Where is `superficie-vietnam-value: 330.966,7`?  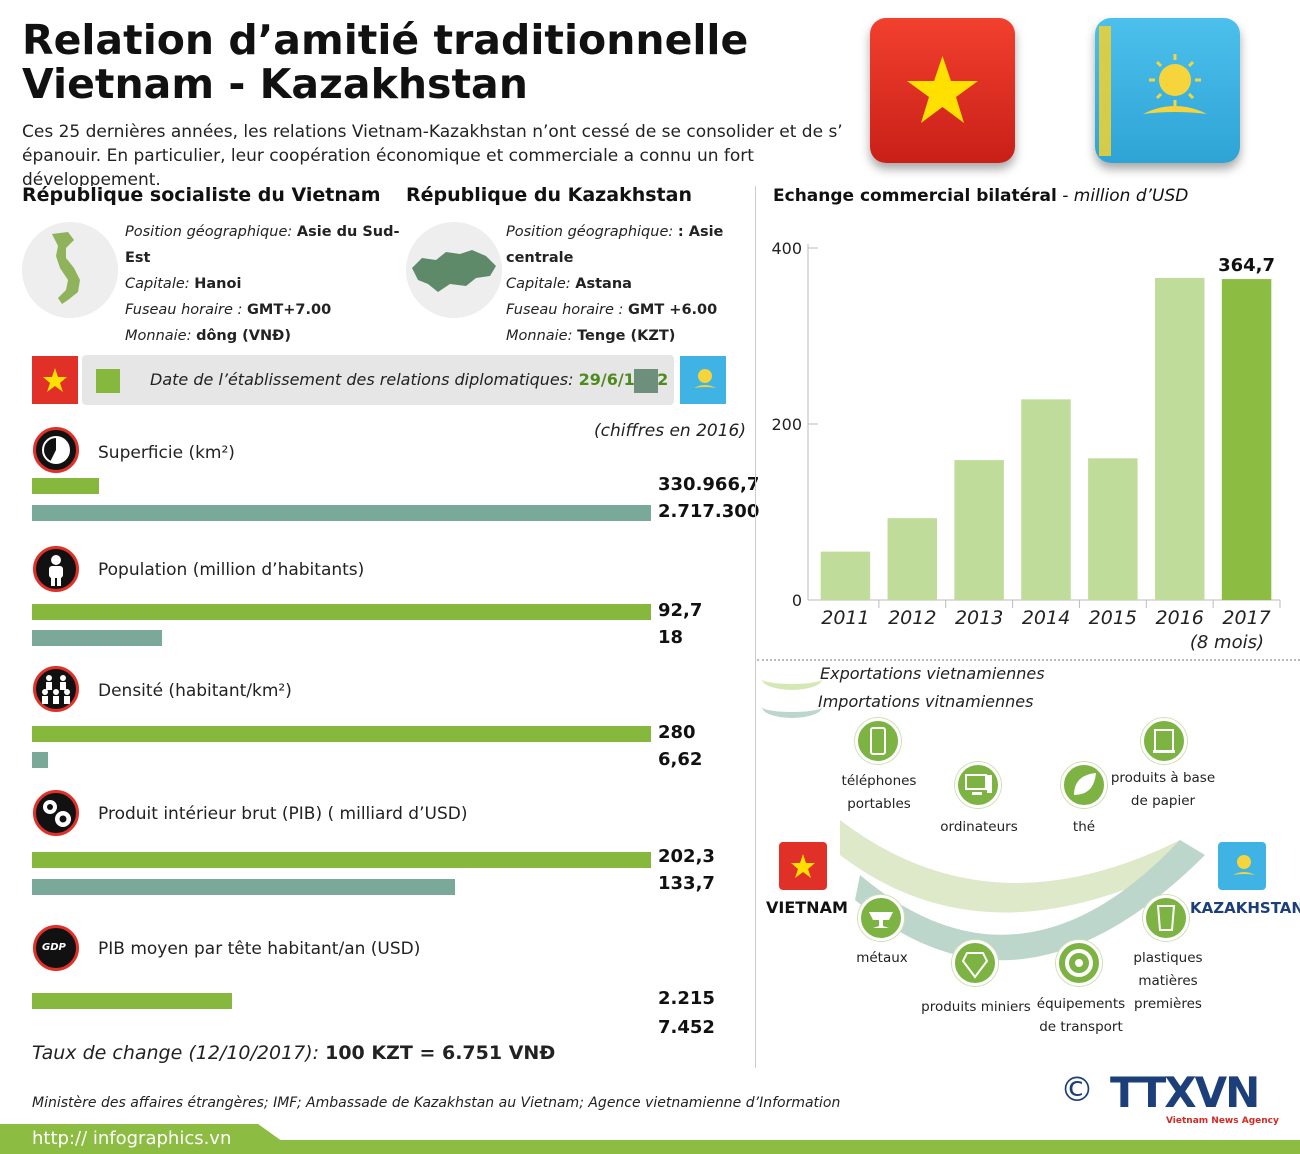
superficie-vietnam-value: 330.966,7 is located at coordinates (709, 484).